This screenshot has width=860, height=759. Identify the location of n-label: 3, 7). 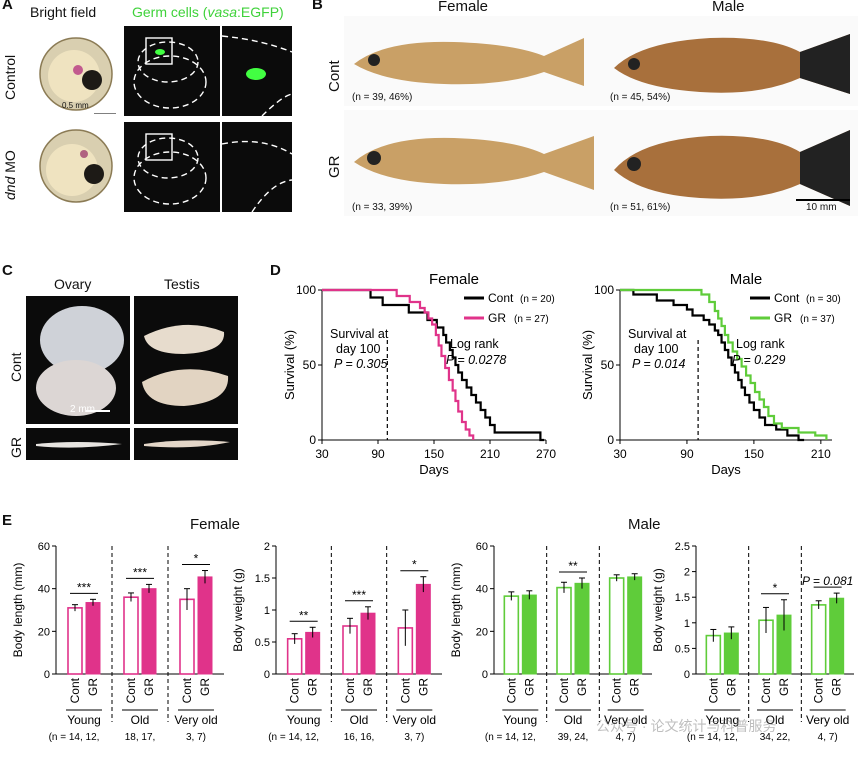
(196, 737).